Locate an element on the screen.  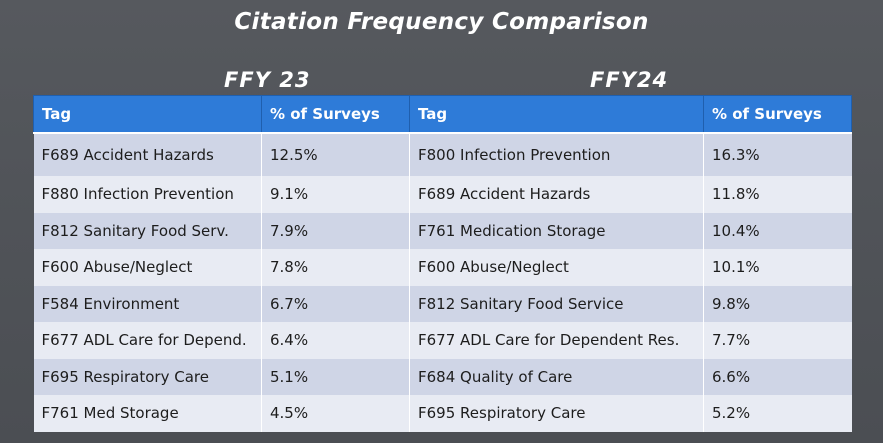
tag-ffy24-cell: F684 Quality of Care is located at coordinates (556, 376).